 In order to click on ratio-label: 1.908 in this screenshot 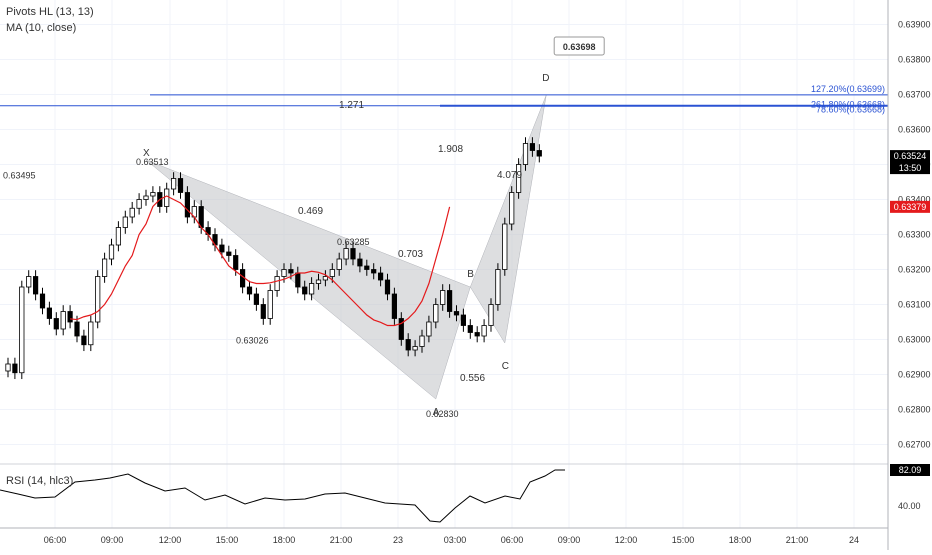, I will do `click(450, 149)`.